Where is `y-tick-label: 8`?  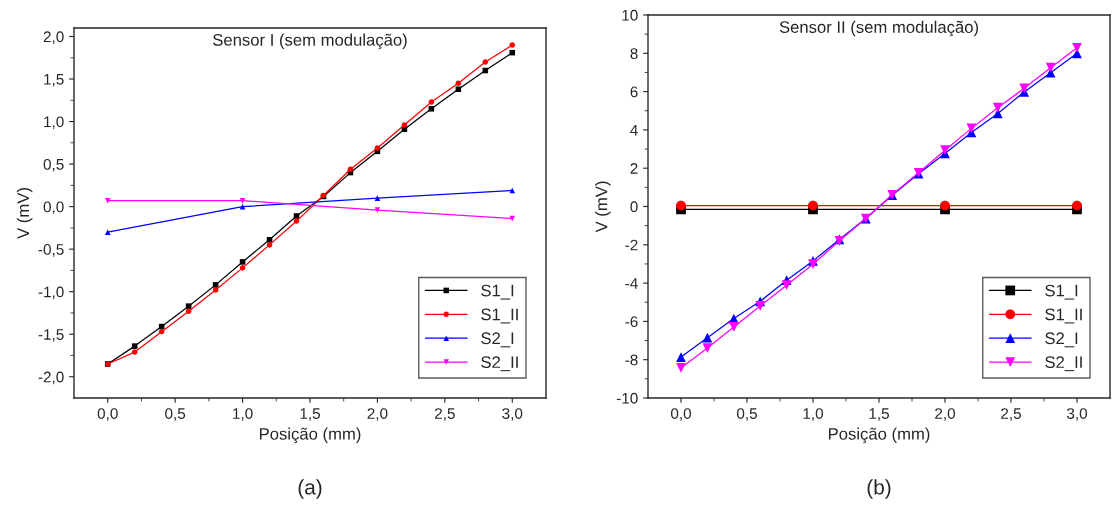 y-tick-label: 8 is located at coordinates (634, 53).